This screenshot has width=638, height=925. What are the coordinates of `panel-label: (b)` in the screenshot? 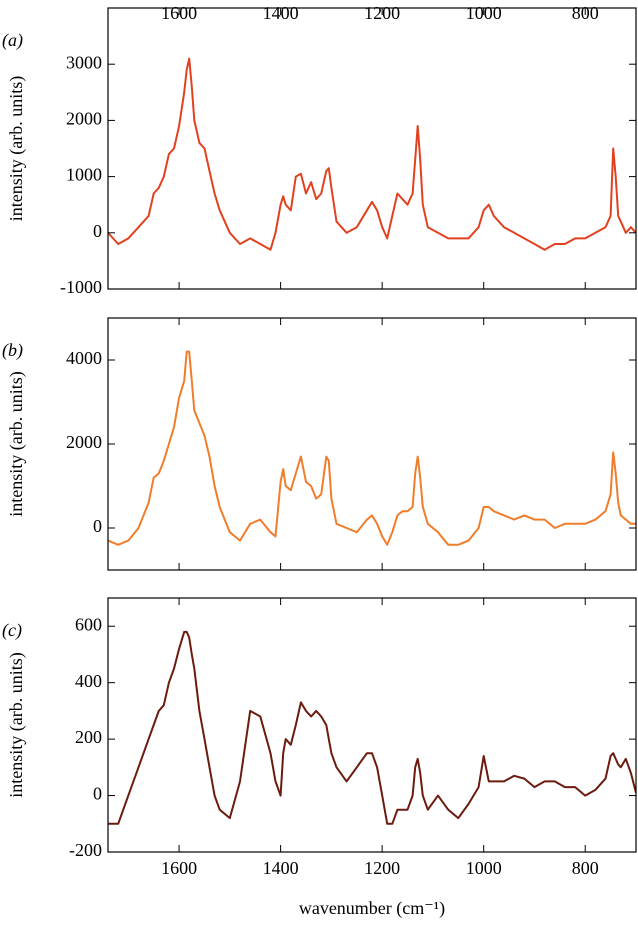 It's located at (12, 350).